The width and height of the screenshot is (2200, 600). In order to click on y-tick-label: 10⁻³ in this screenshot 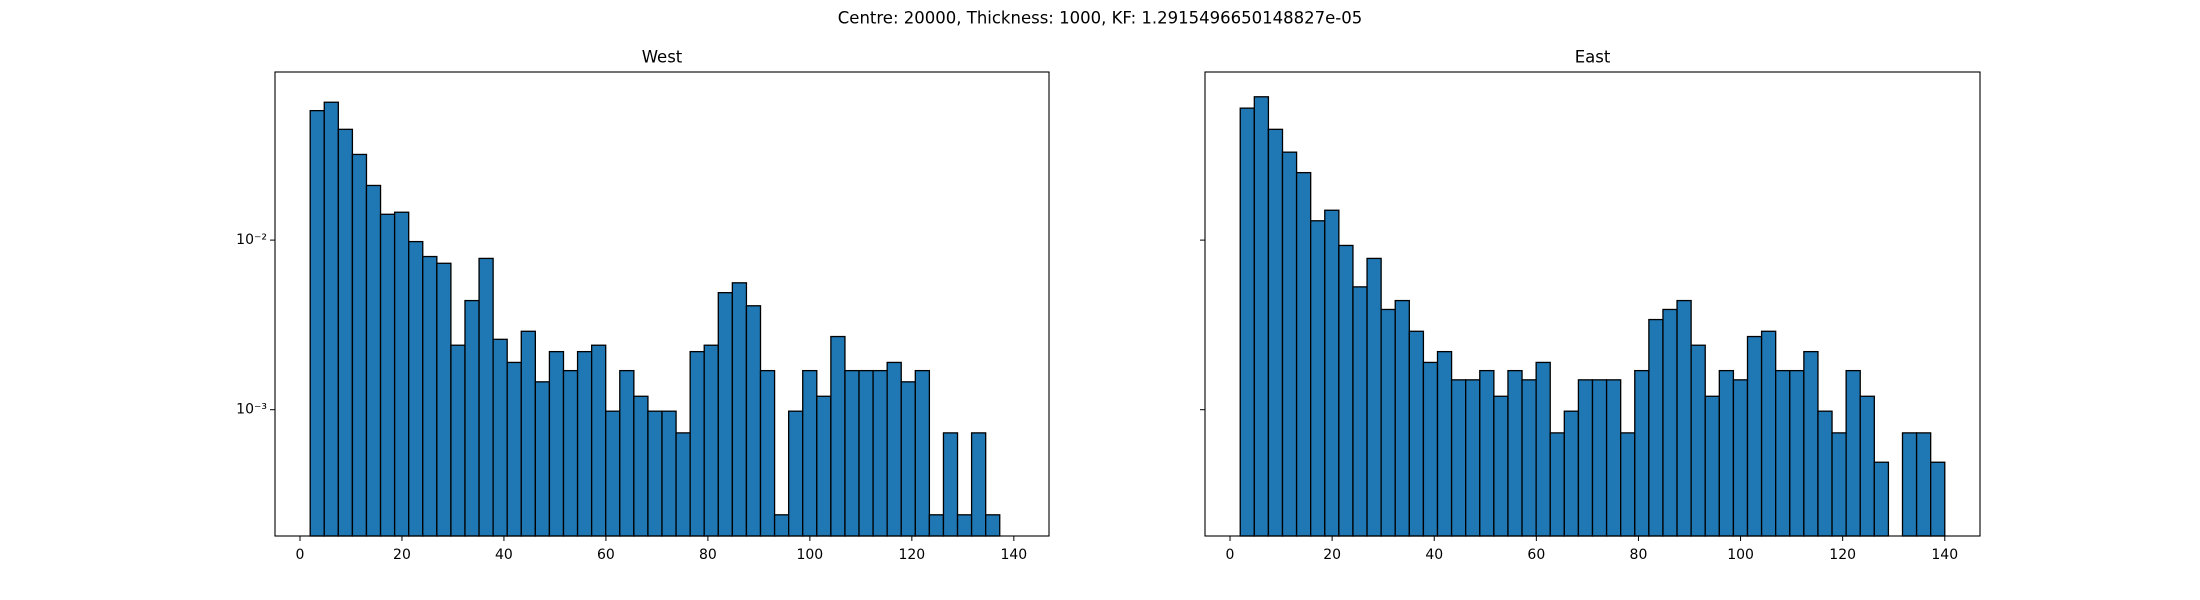, I will do `click(251, 410)`.